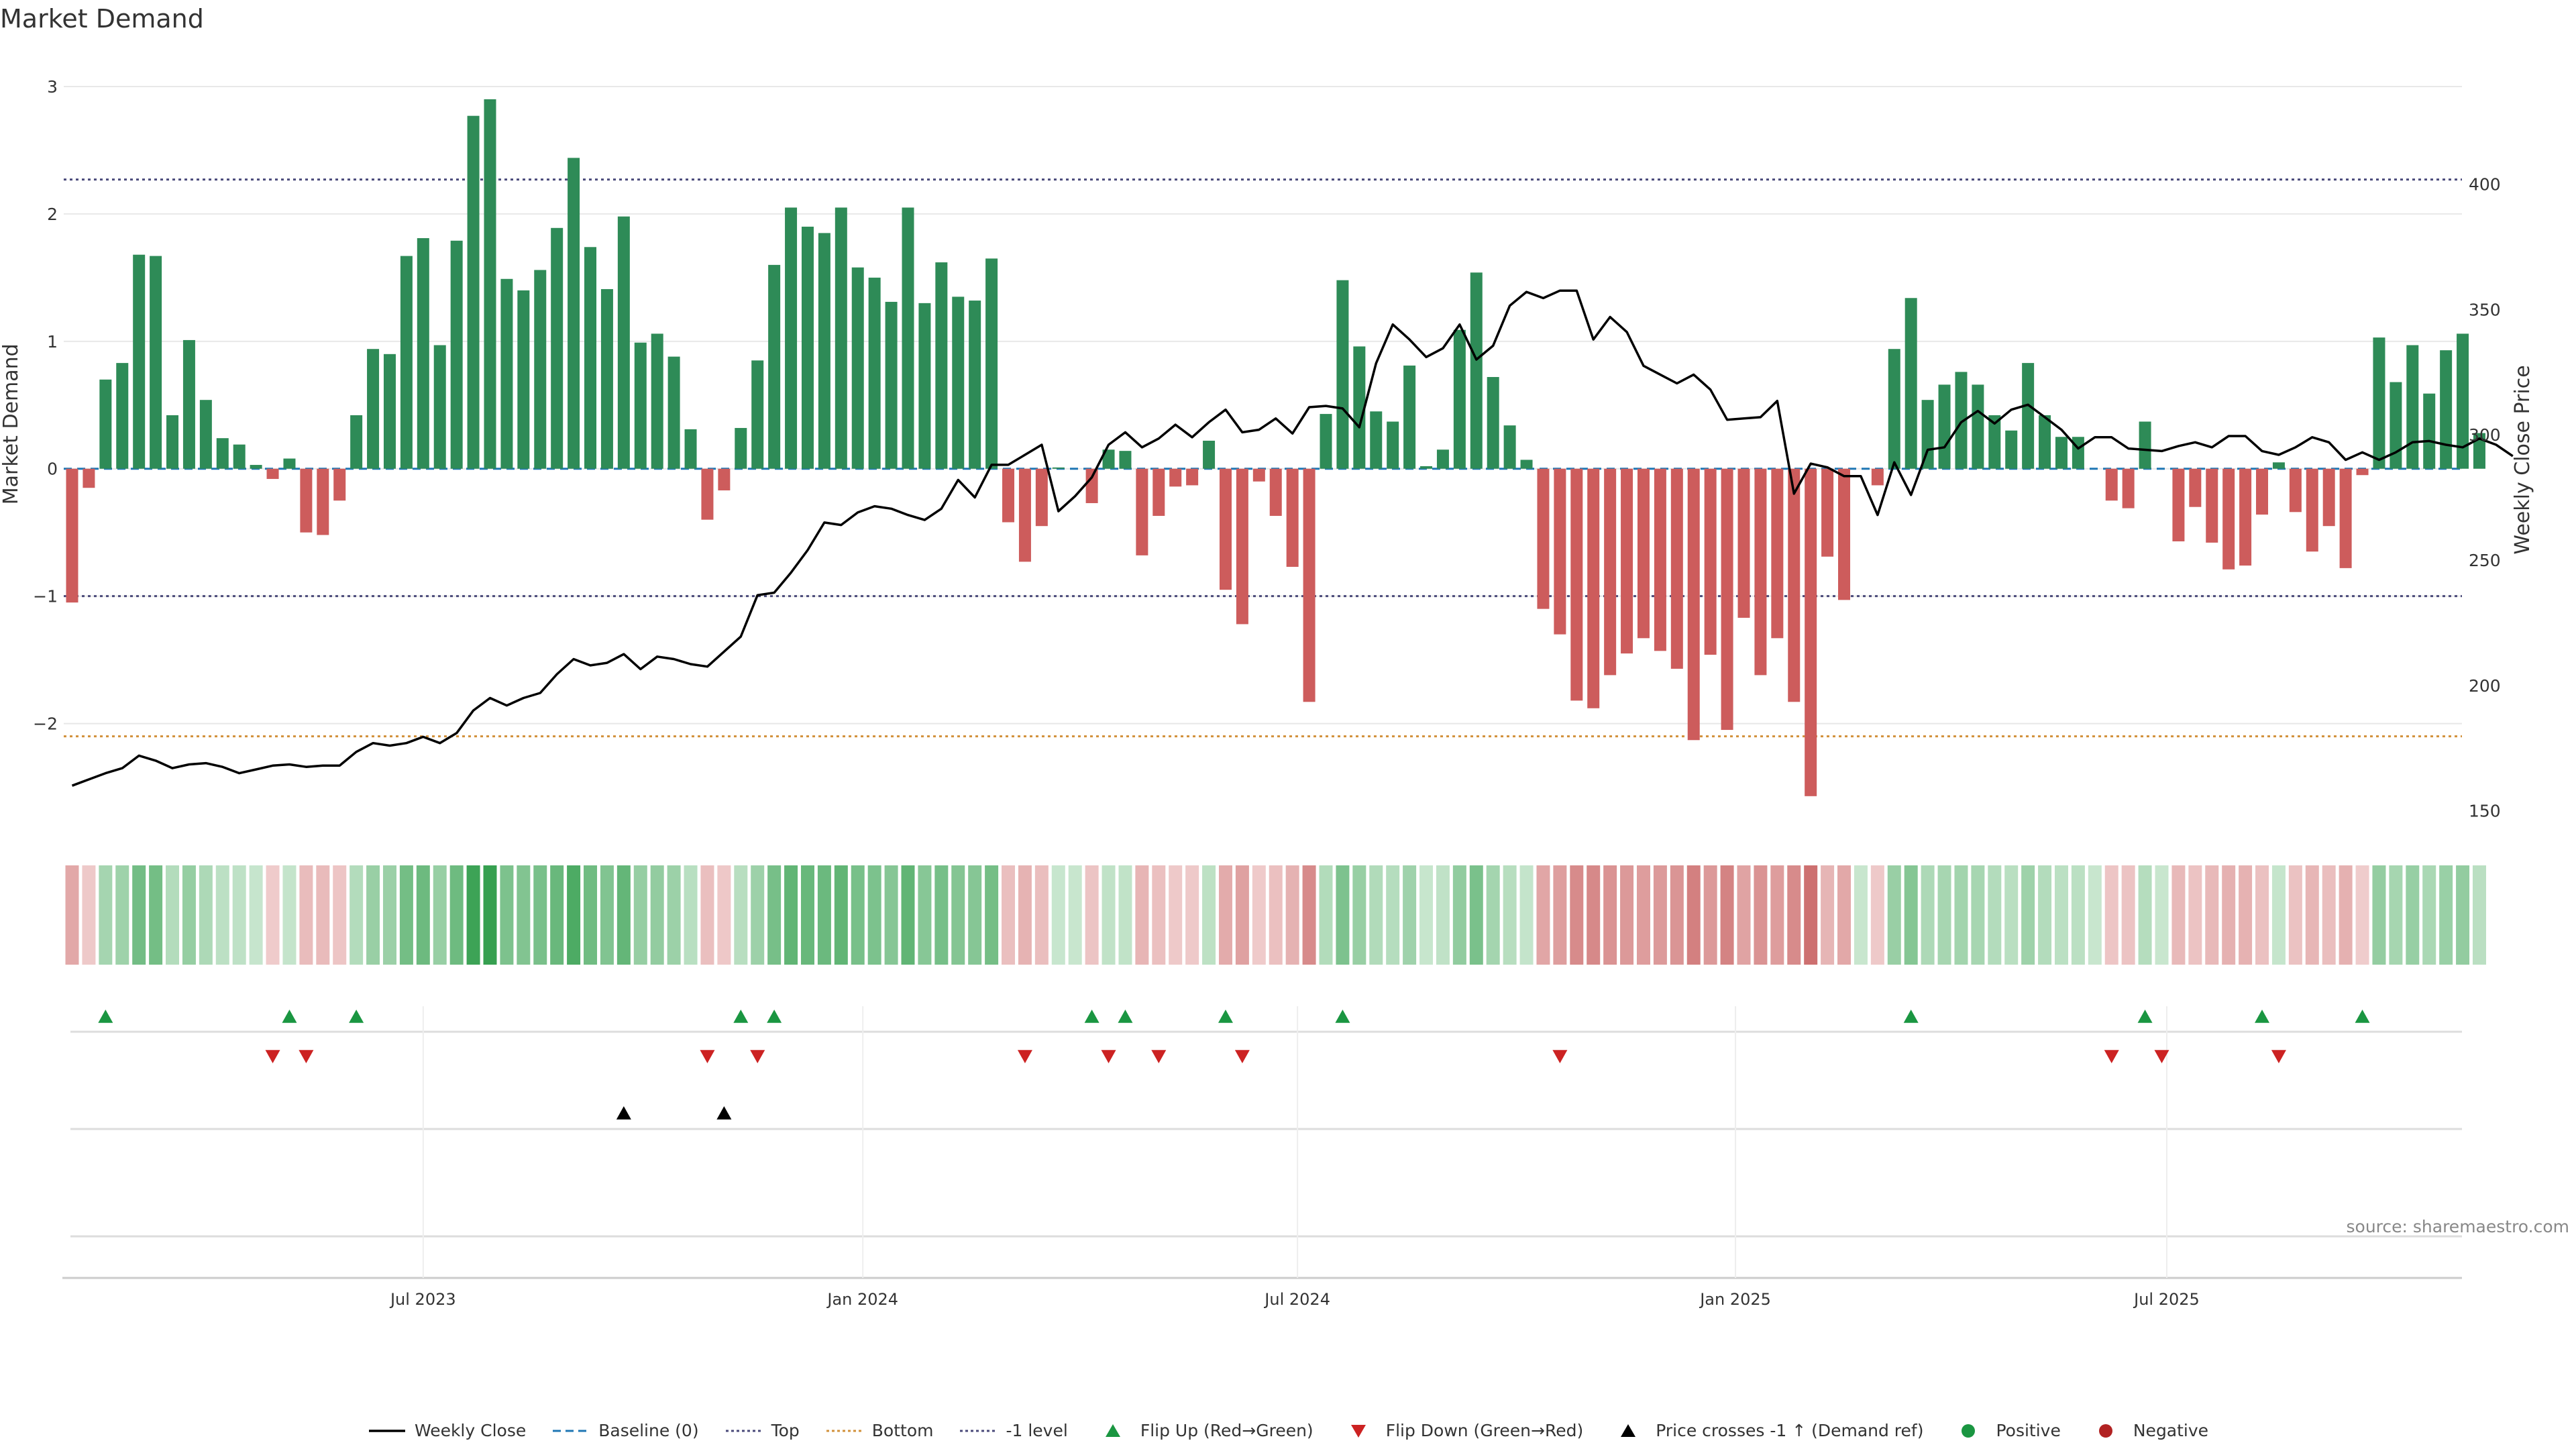 Image resolution: width=2576 pixels, height=1449 pixels. I want to click on legend-label: Flip Up (Red→Green), so click(1226, 1430).